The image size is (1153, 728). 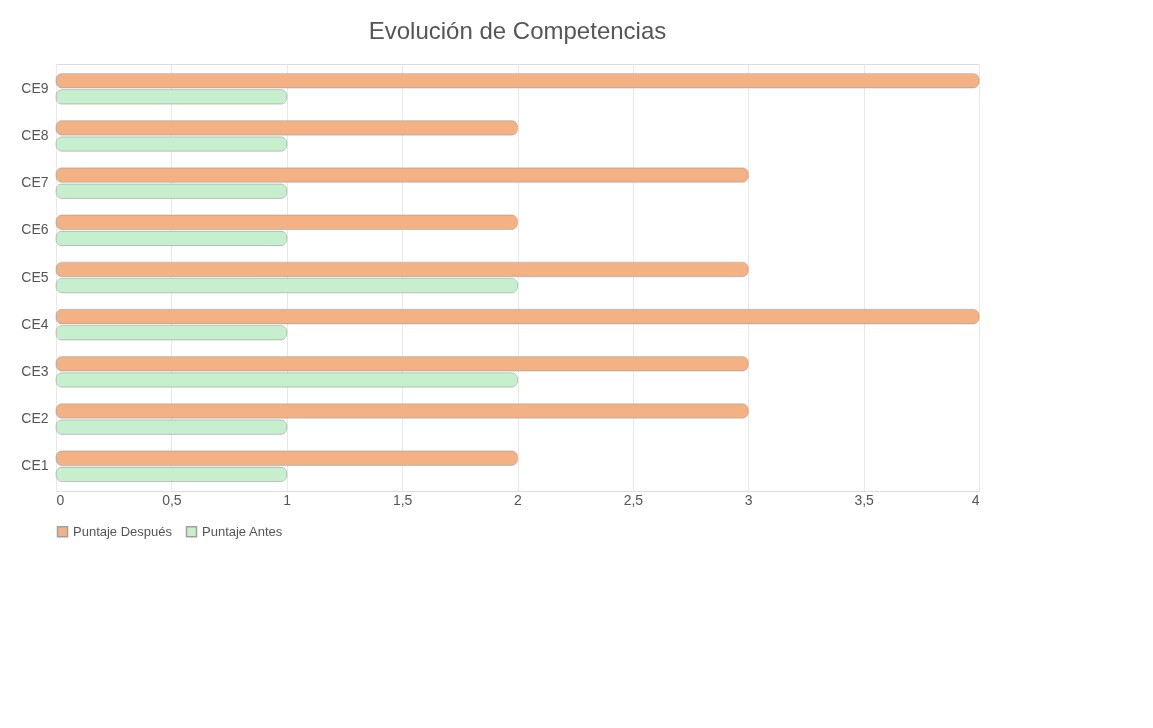 What do you see at coordinates (35, 87) in the screenshot?
I see `y-tick-label: CE9` at bounding box center [35, 87].